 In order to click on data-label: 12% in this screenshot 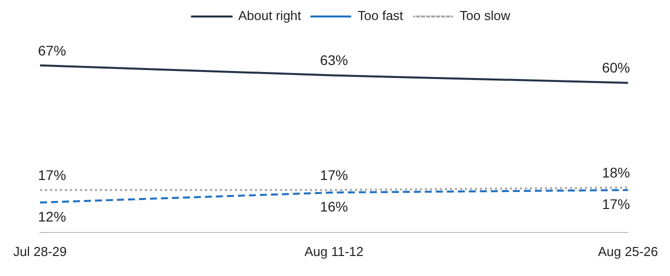, I will do `click(52, 216)`.